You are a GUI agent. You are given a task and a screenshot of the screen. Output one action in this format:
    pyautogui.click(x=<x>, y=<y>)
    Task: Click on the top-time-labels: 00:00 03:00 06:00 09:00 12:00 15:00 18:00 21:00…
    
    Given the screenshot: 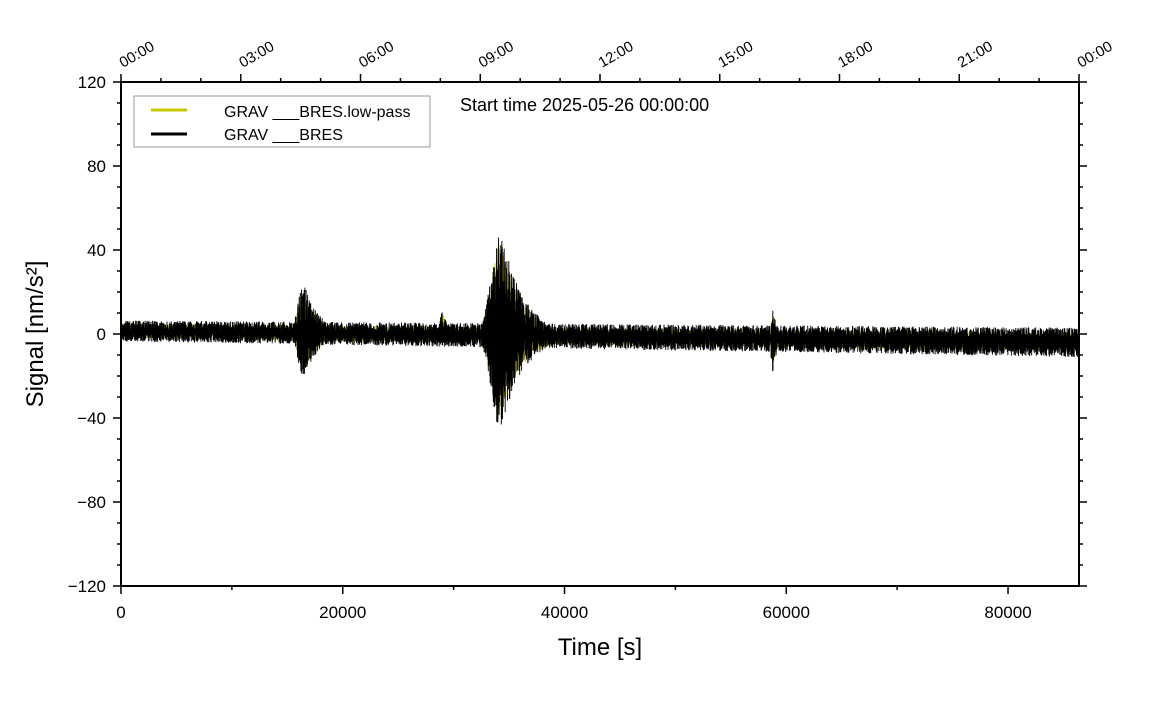 What is the action you would take?
    pyautogui.click(x=616, y=54)
    